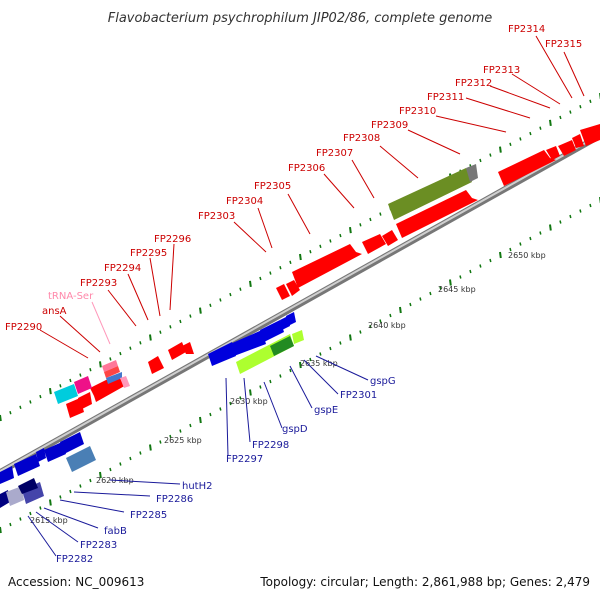  I want to click on gene-label: FP2293, so click(98, 283).